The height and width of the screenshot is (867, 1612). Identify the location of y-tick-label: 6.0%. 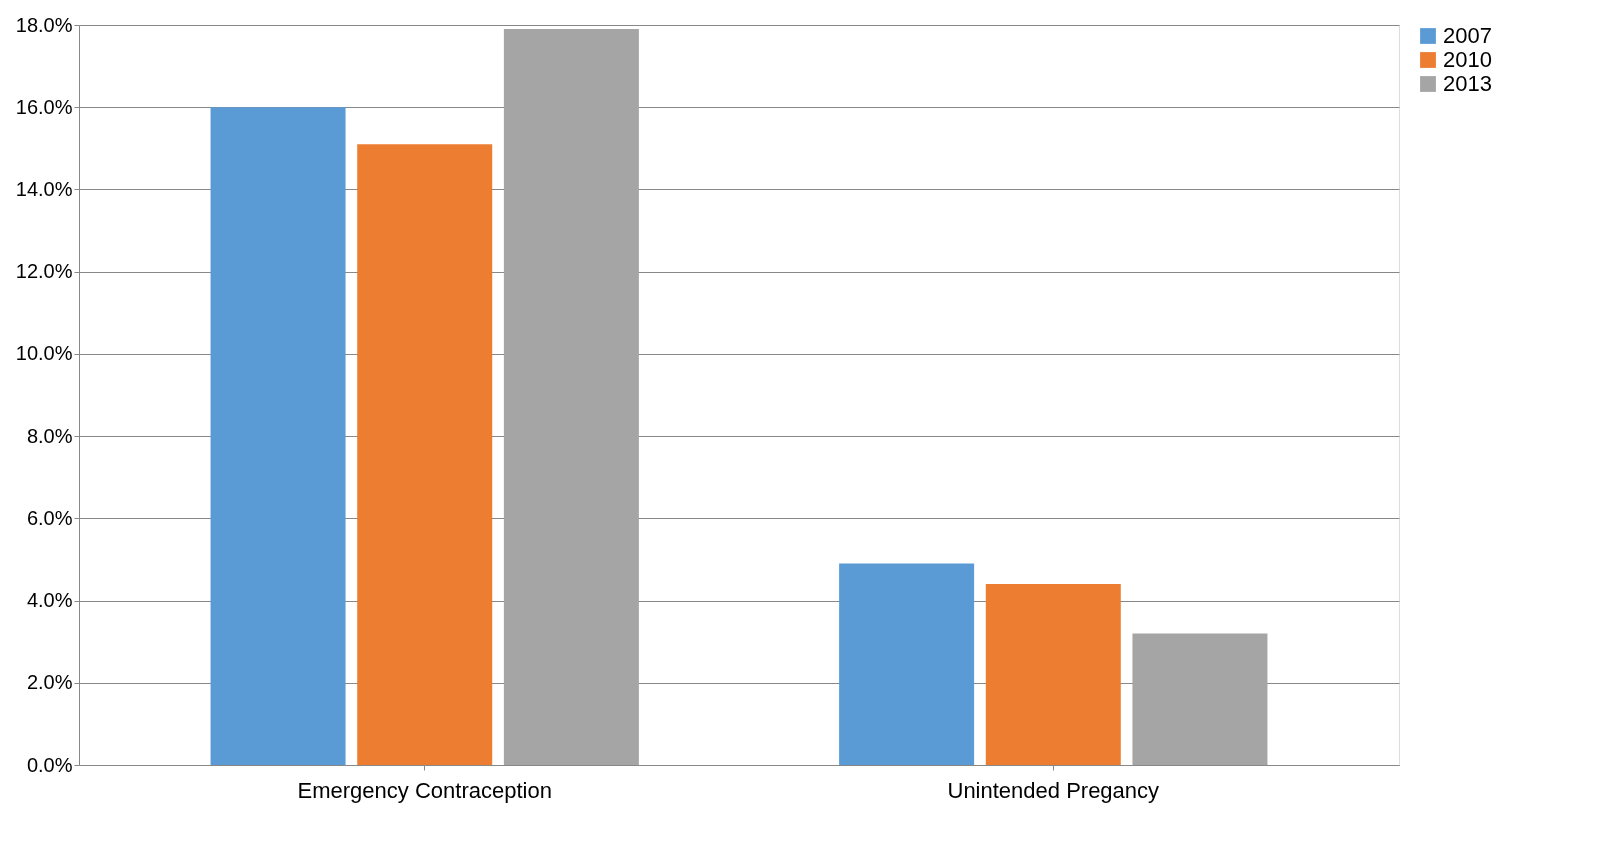
(49, 517).